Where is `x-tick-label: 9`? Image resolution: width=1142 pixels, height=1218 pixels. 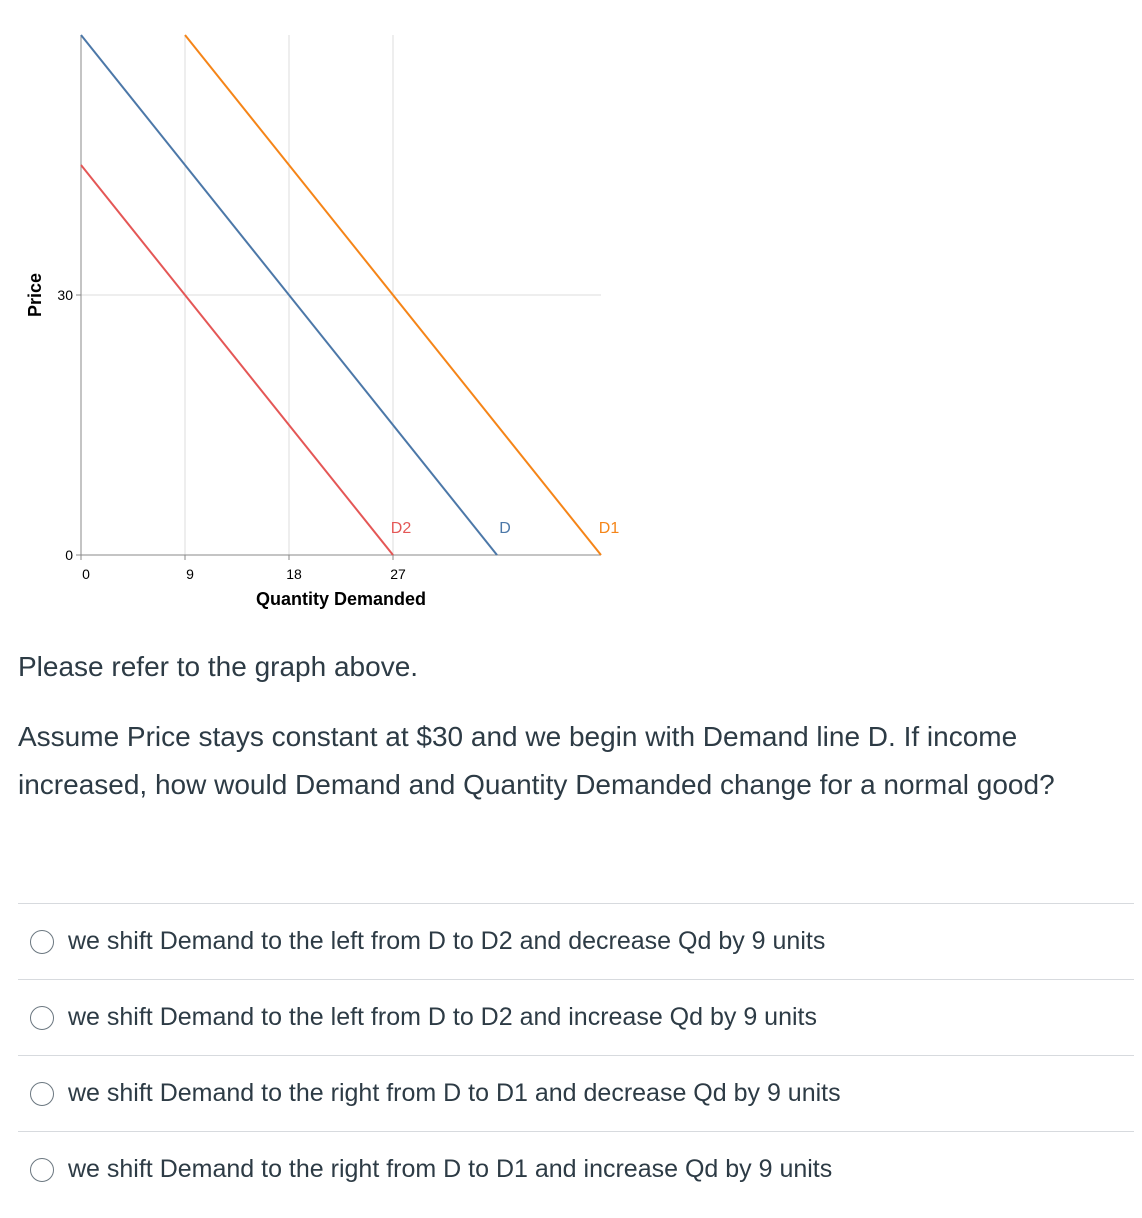 x-tick-label: 9 is located at coordinates (190, 574).